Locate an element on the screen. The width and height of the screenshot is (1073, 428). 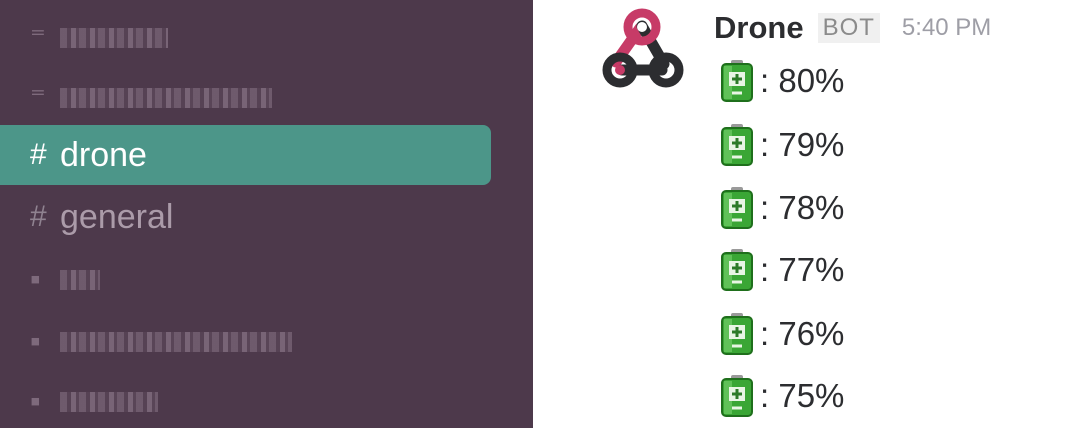
message-line: : 75% is located at coordinates (782, 396).